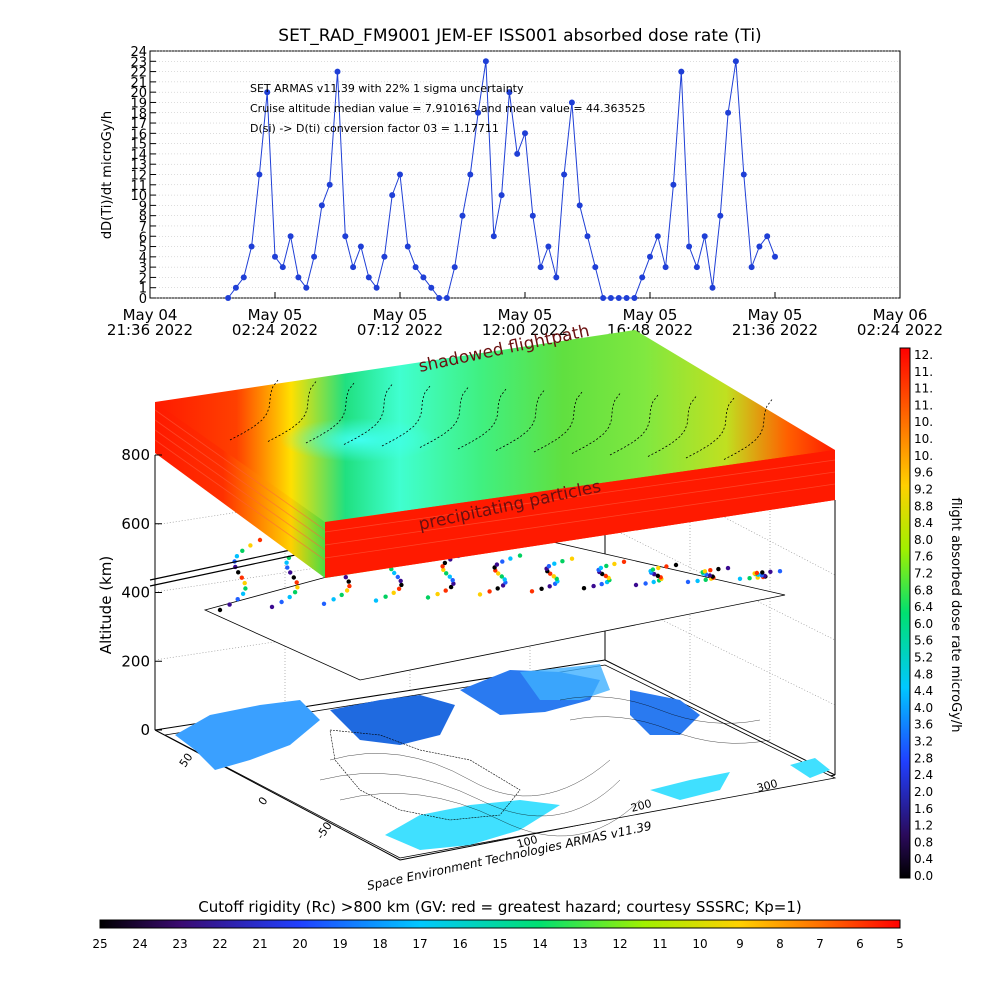 The width and height of the screenshot is (1000, 1004). I want to click on lat-tick-minus50: -50, so click(324, 831).